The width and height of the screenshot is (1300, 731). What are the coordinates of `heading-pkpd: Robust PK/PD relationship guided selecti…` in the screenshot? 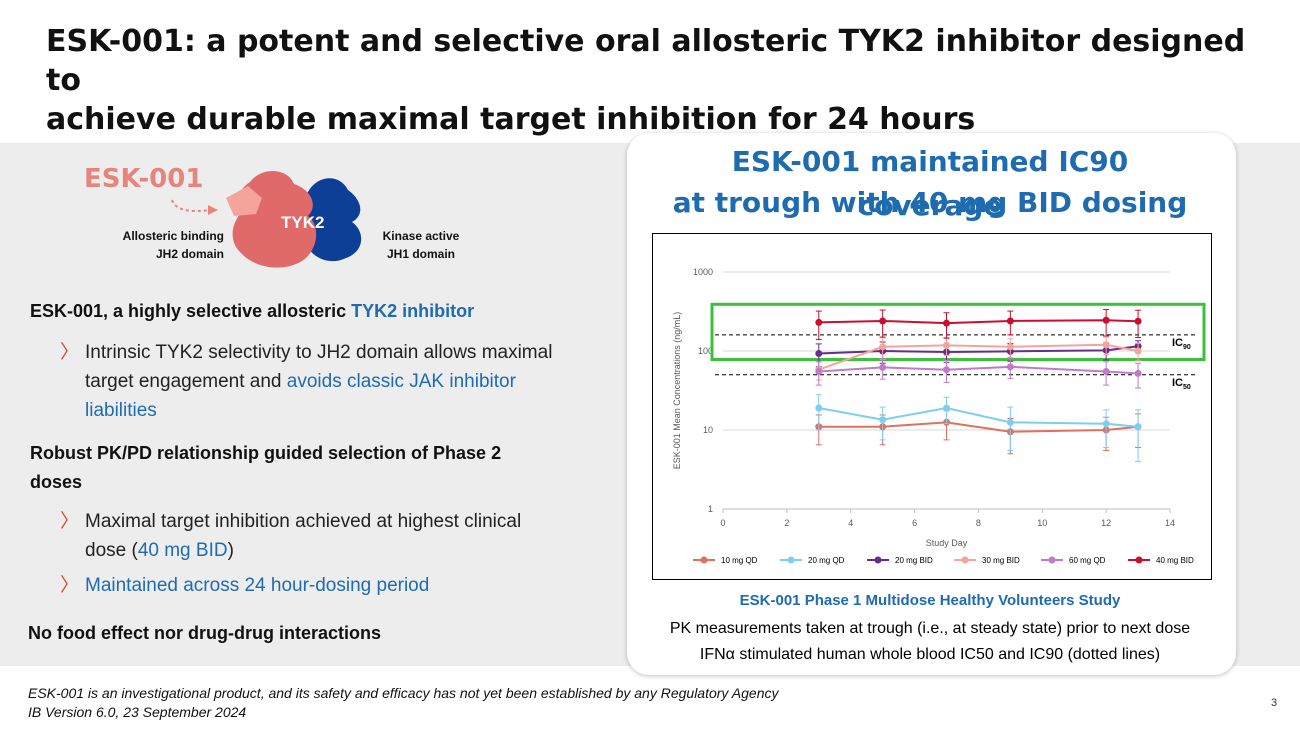 It's located at (266, 467).